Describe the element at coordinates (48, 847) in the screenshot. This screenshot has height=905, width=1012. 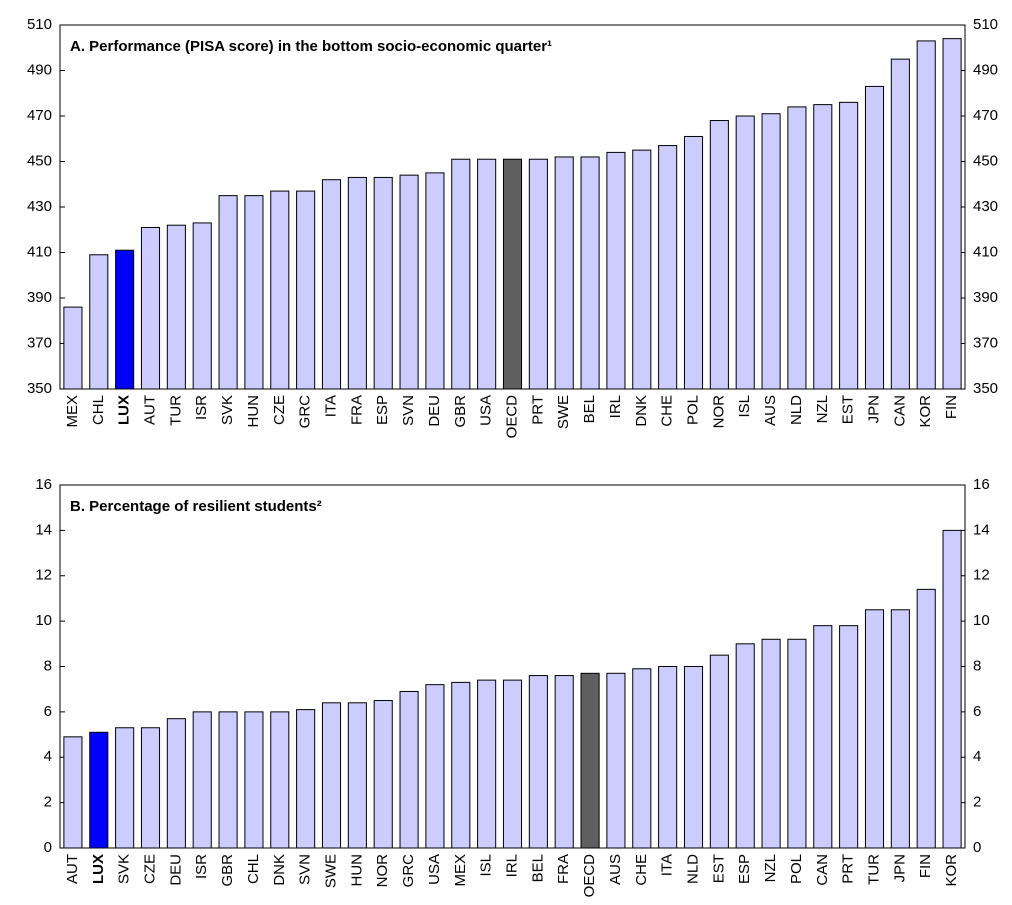
I see `y-tick-label: 0` at that location.